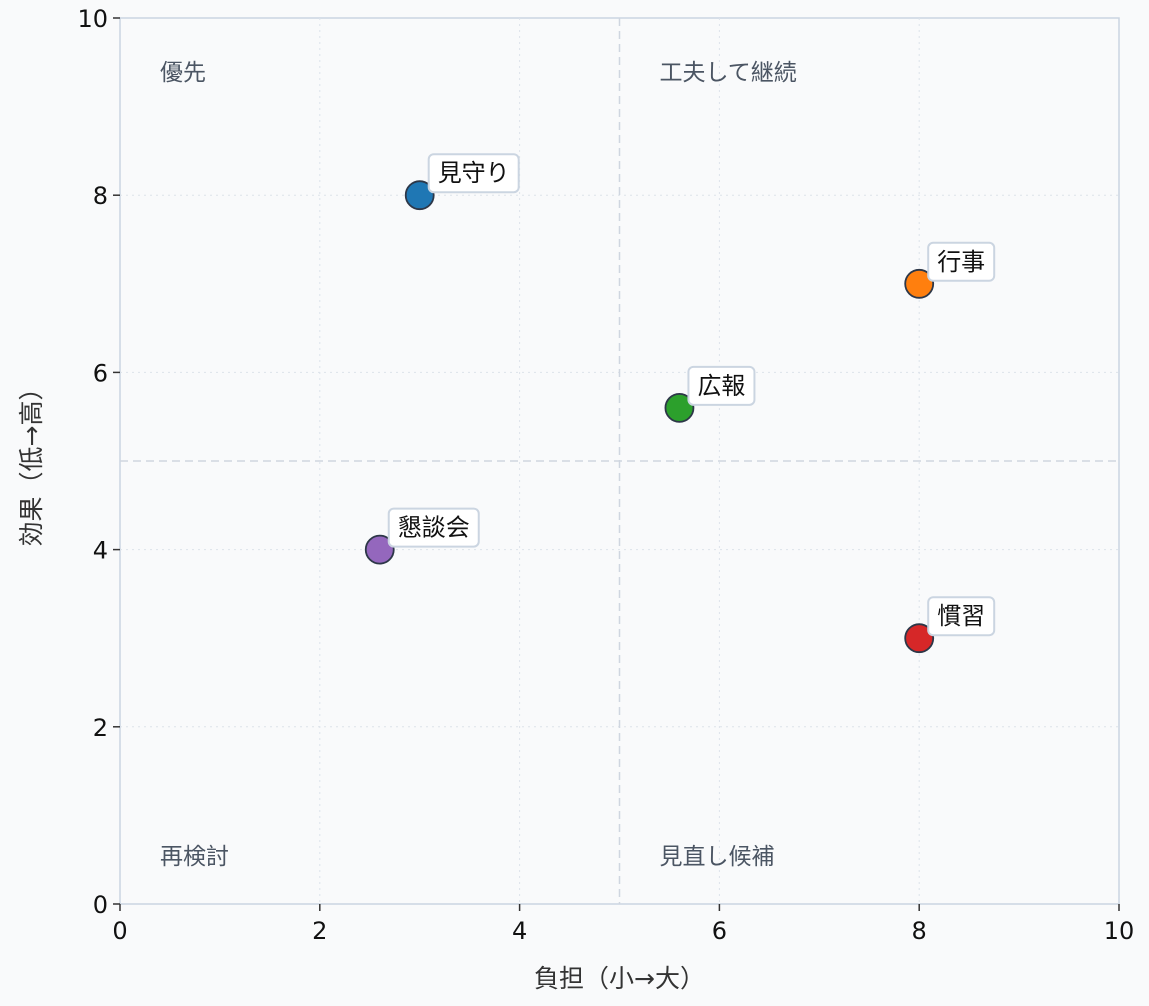  What do you see at coordinates (98, 462) in the screenshot?
I see `y-axis-ticks: 0 2 4 6 8 10` at bounding box center [98, 462].